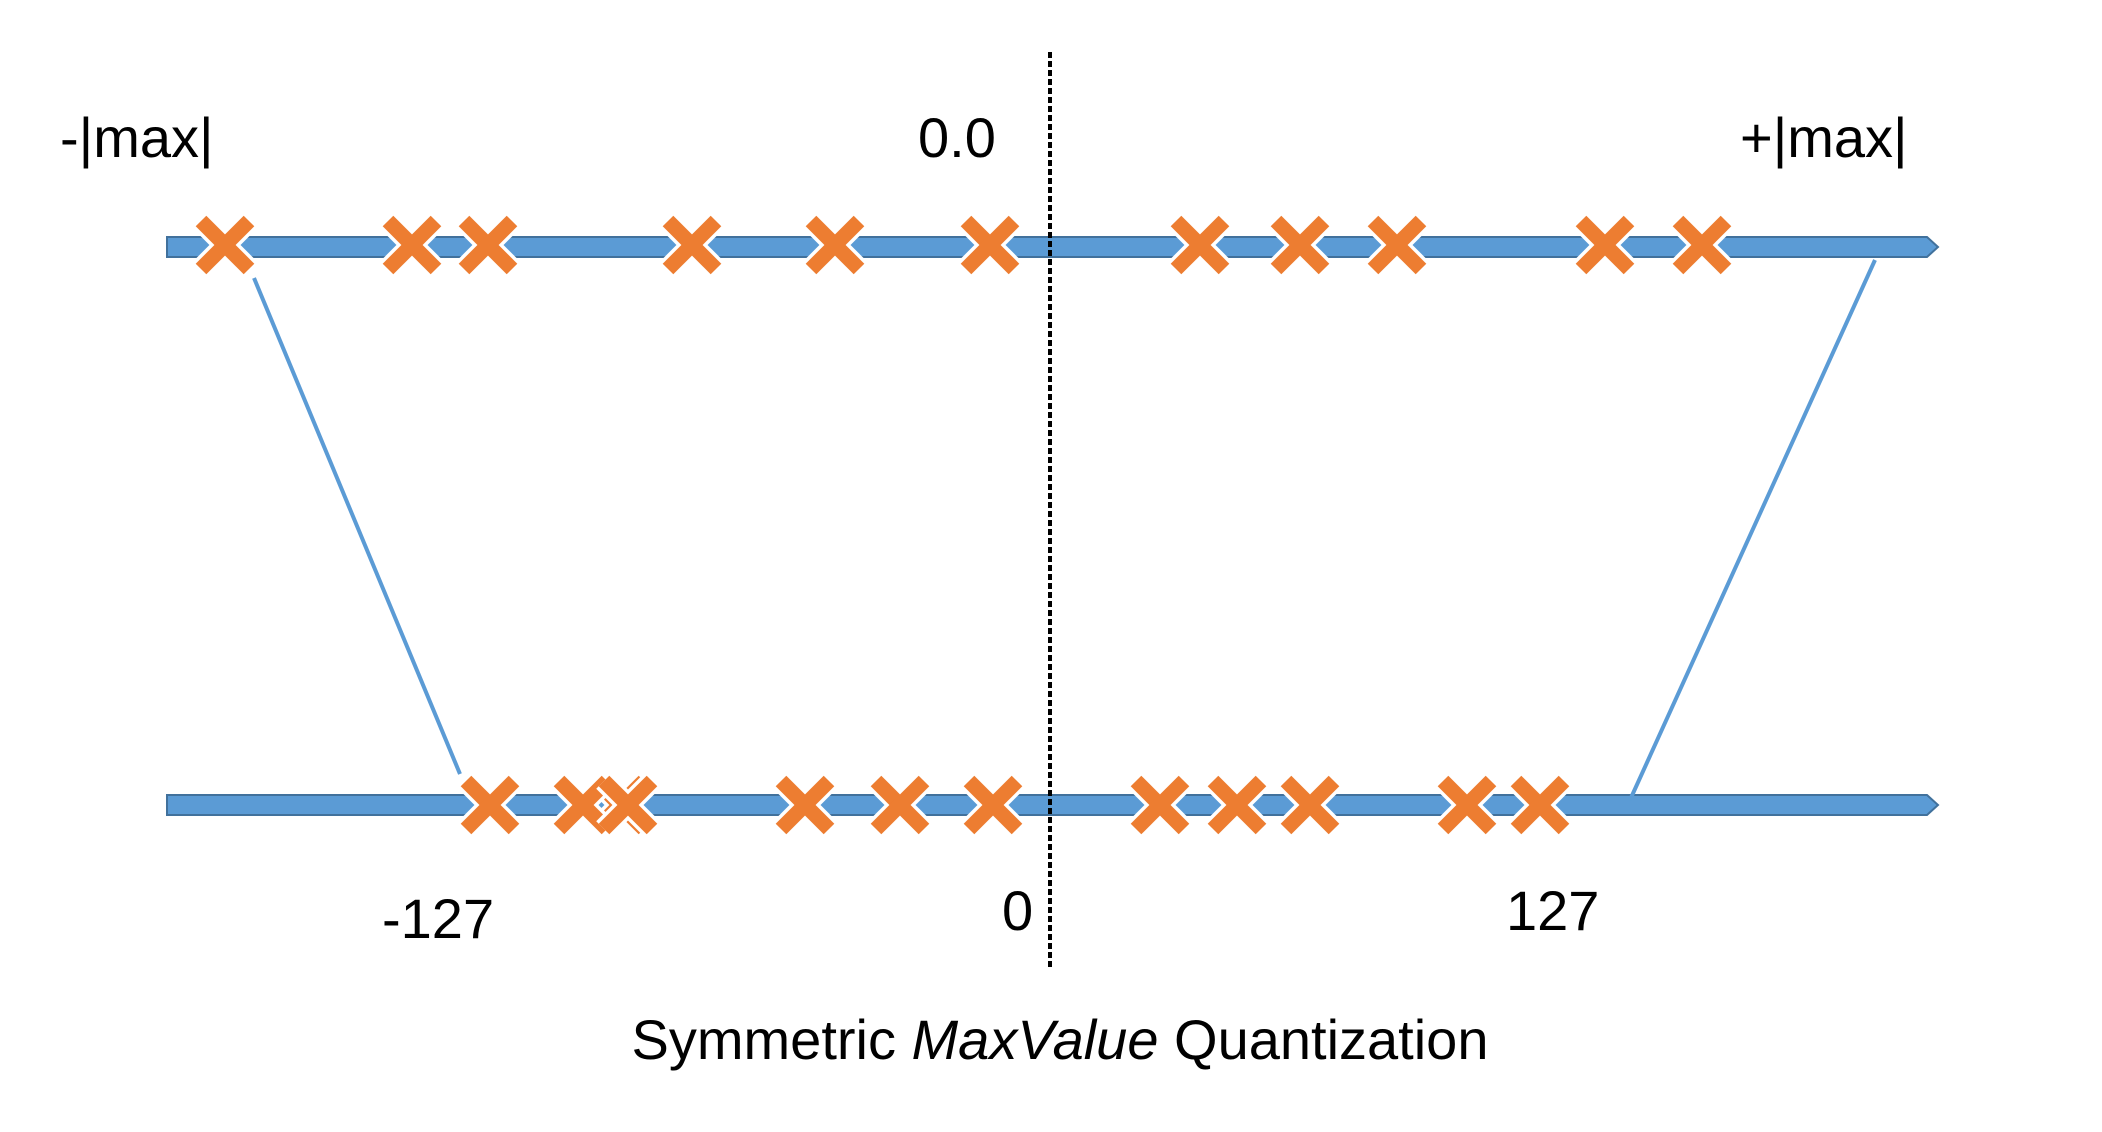 The width and height of the screenshot is (2102, 1132). I want to click on caption-prefix: Symmetric, so click(772, 1039).